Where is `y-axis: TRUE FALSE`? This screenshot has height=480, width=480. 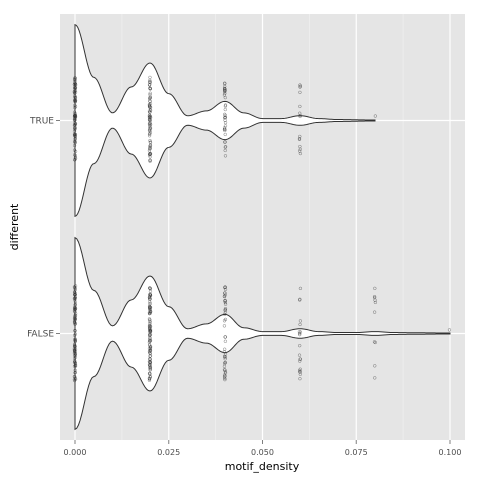 y-axis: TRUE FALSE is located at coordinates (43, 228).